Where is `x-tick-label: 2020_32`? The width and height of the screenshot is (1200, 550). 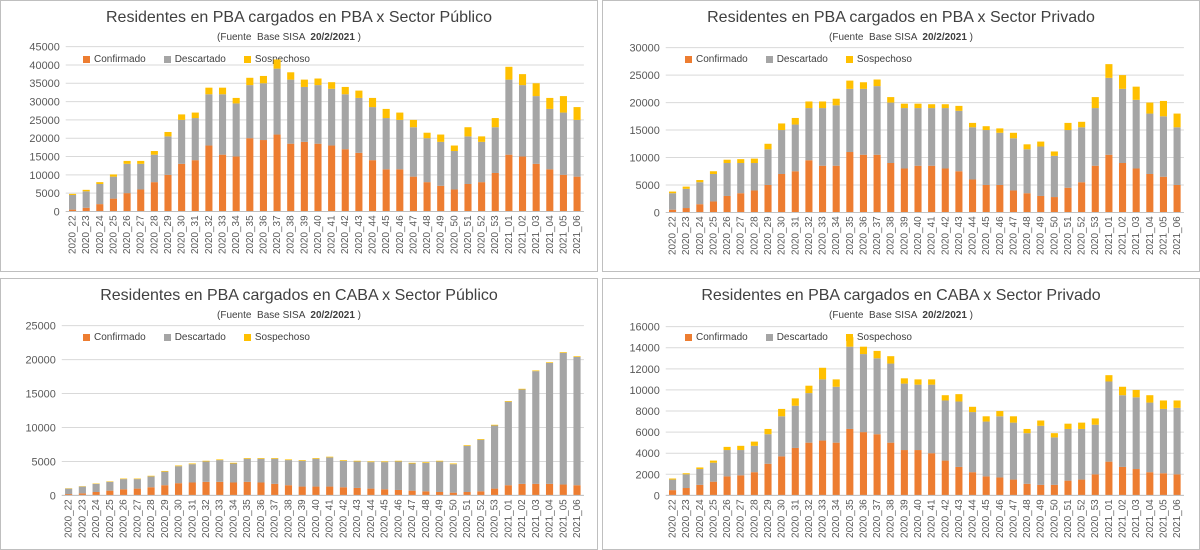
x-tick-label: 2020_32 is located at coordinates (206, 518).